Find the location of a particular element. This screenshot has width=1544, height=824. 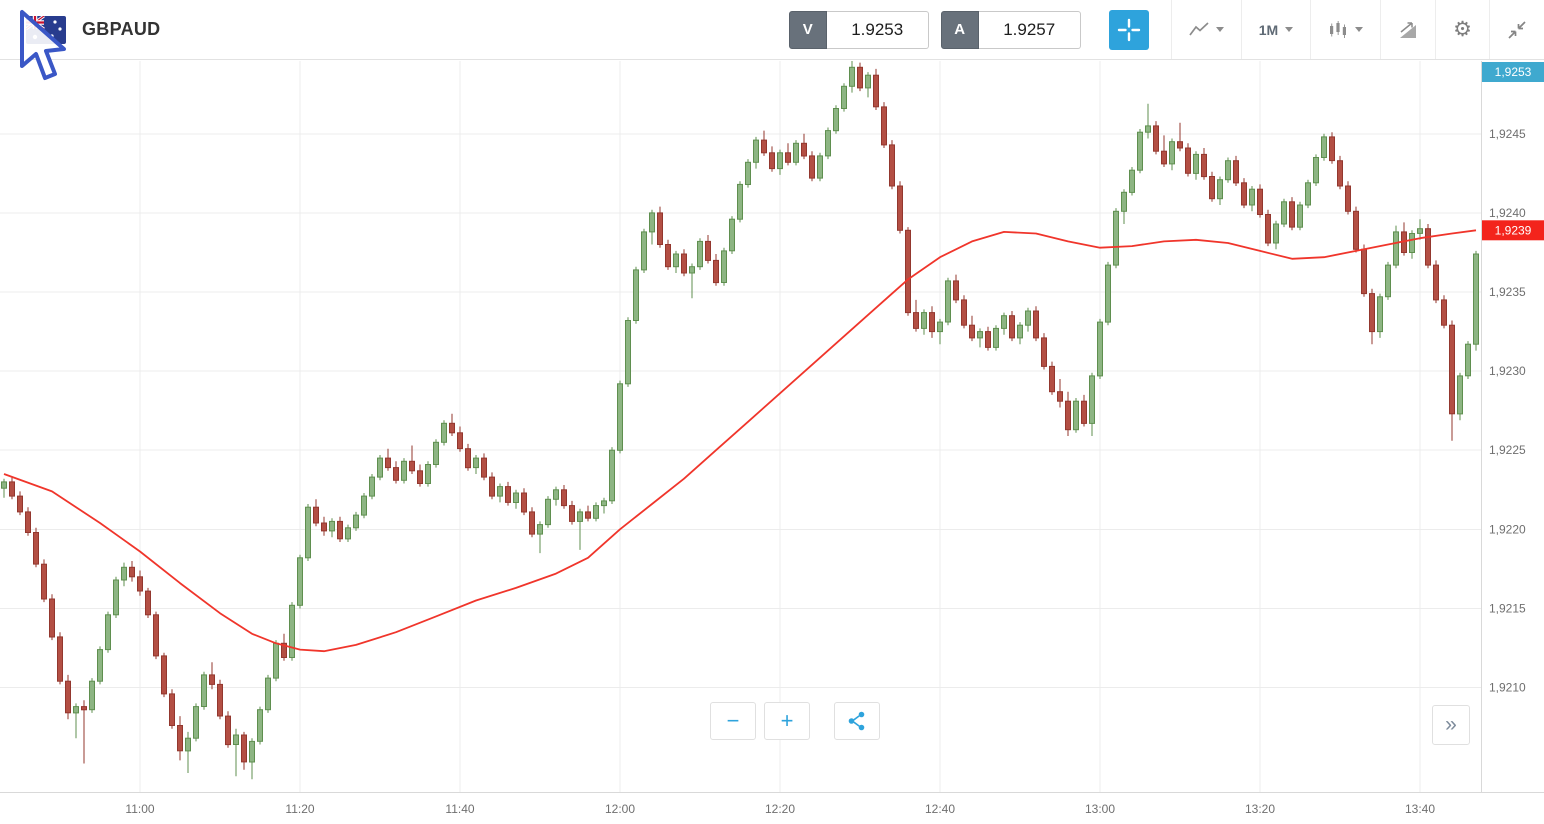

crosshair-button is located at coordinates (1128, 29).